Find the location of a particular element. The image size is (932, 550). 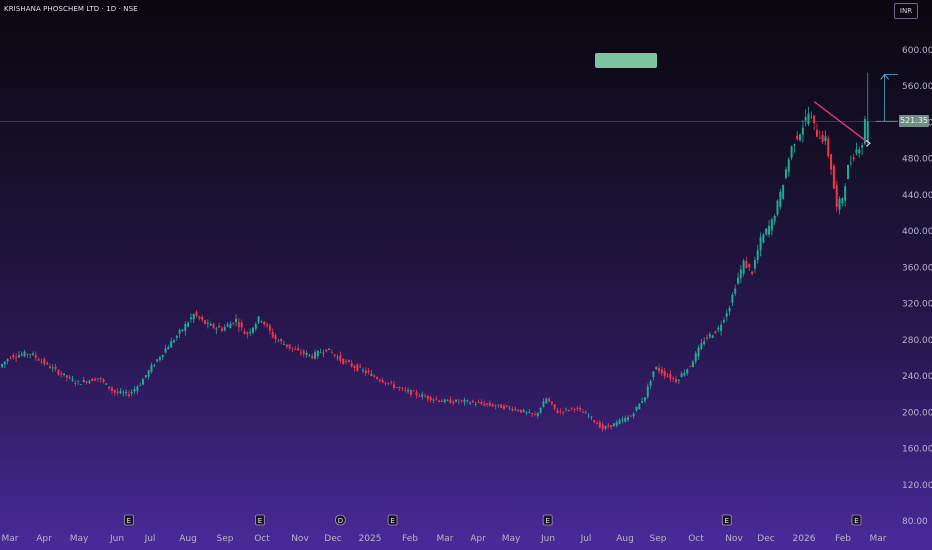

y-tick-label: 200.00 is located at coordinates (917, 413).